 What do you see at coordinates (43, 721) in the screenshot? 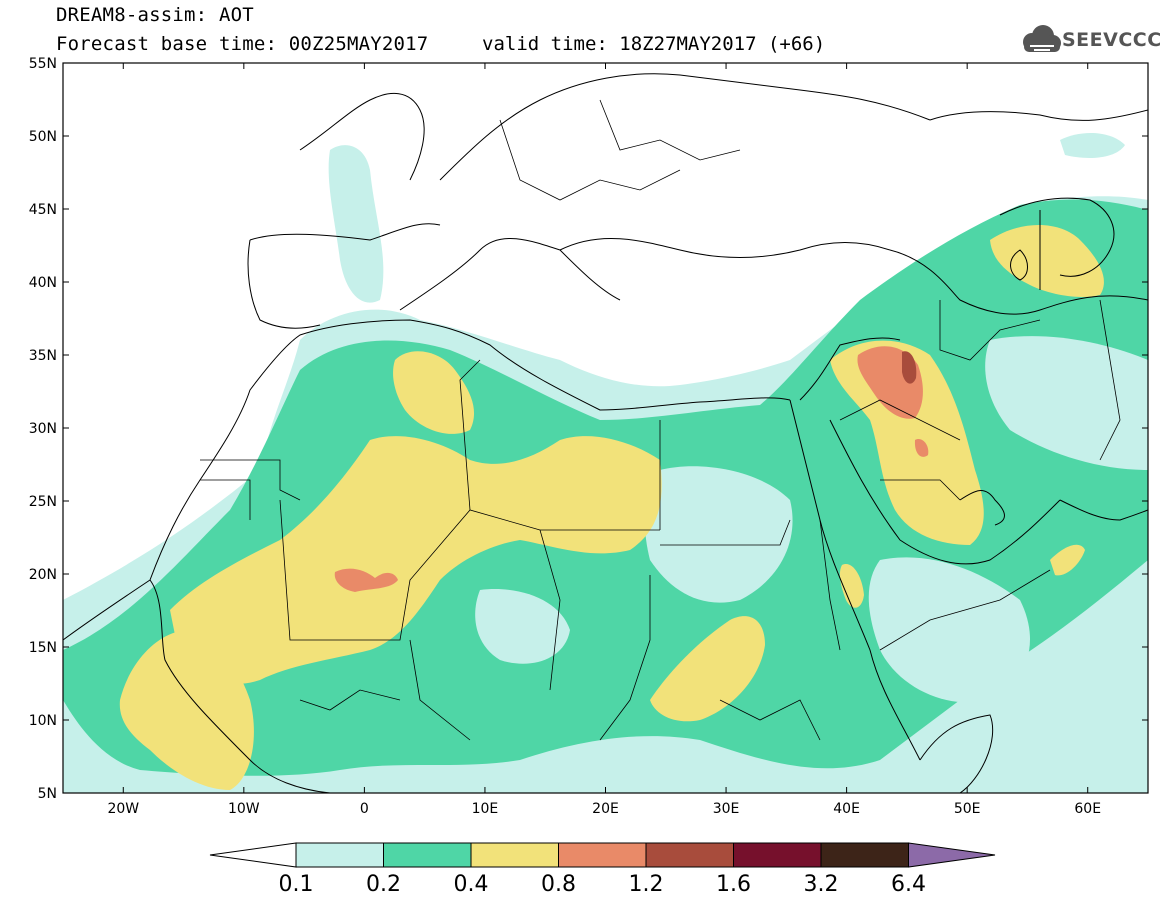
I see `lat-label: 10N` at bounding box center [43, 721].